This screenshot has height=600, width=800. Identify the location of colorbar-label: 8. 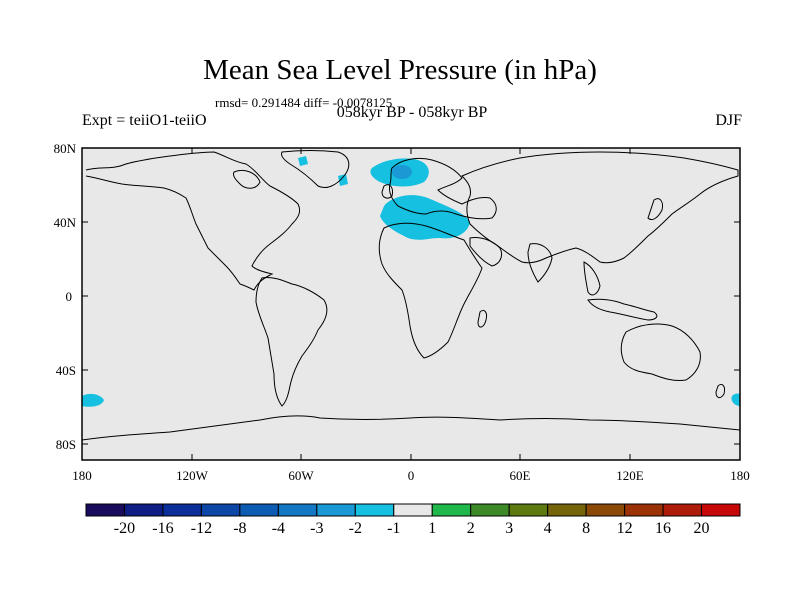
(586, 528).